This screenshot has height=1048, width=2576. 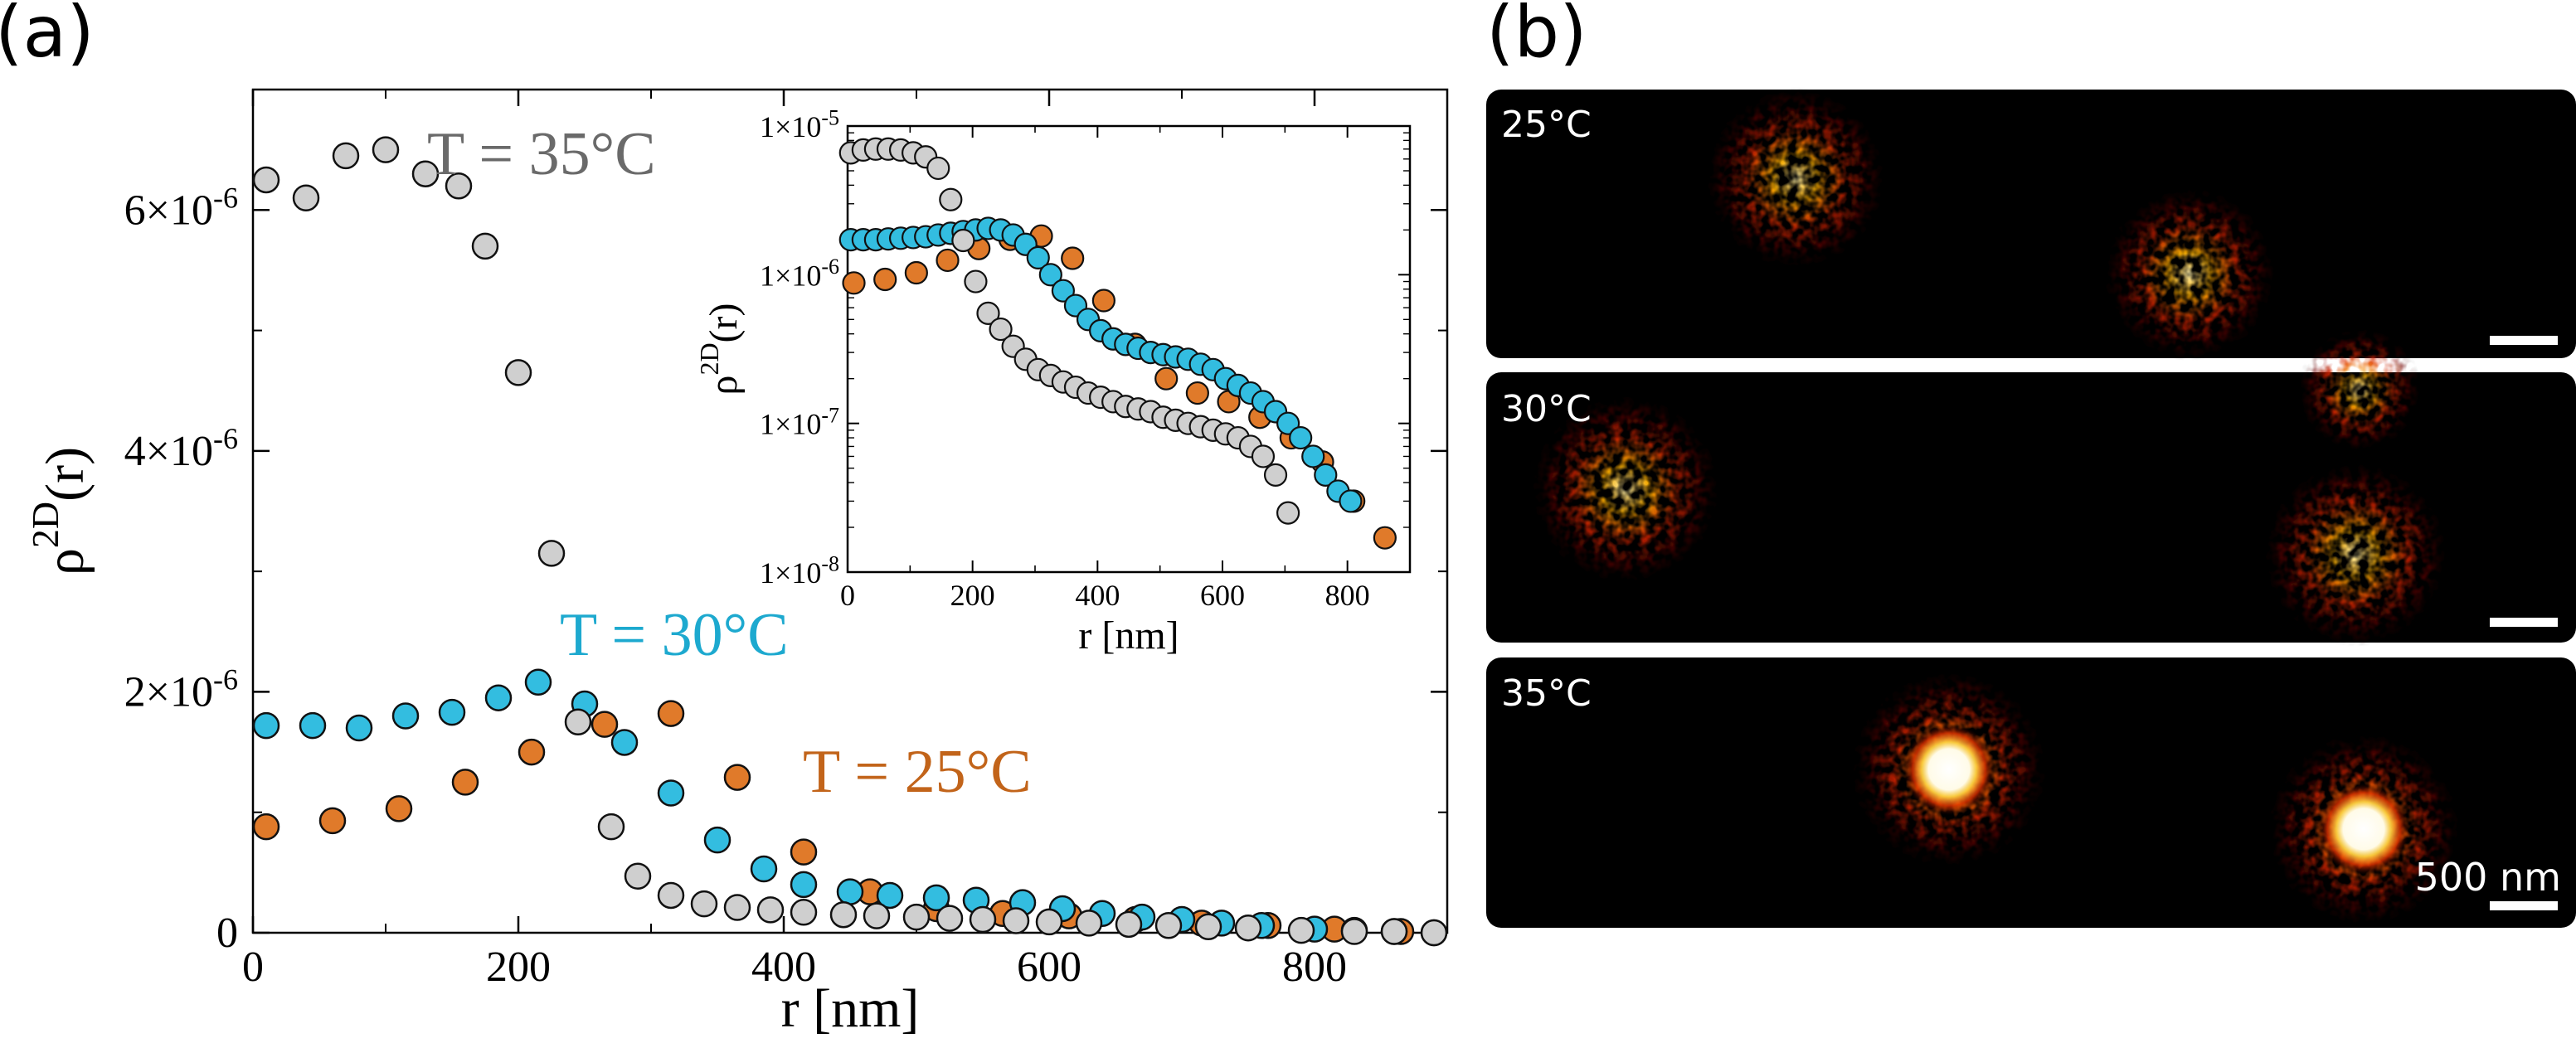 I want to click on inset-y-tick-label: 1×10⁻⁸, so click(x=800, y=571).